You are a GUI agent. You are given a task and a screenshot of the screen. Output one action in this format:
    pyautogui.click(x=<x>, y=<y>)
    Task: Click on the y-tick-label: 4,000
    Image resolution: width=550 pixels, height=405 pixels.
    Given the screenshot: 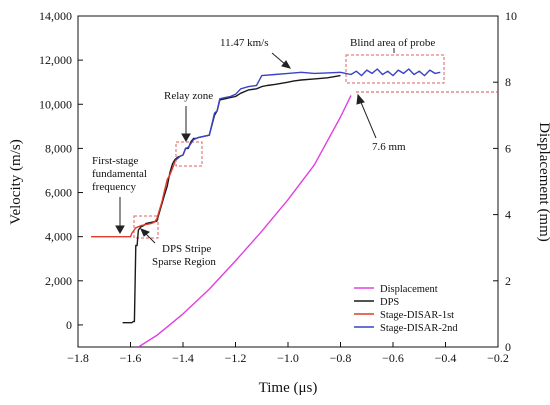 What is the action you would take?
    pyautogui.click(x=58, y=237)
    